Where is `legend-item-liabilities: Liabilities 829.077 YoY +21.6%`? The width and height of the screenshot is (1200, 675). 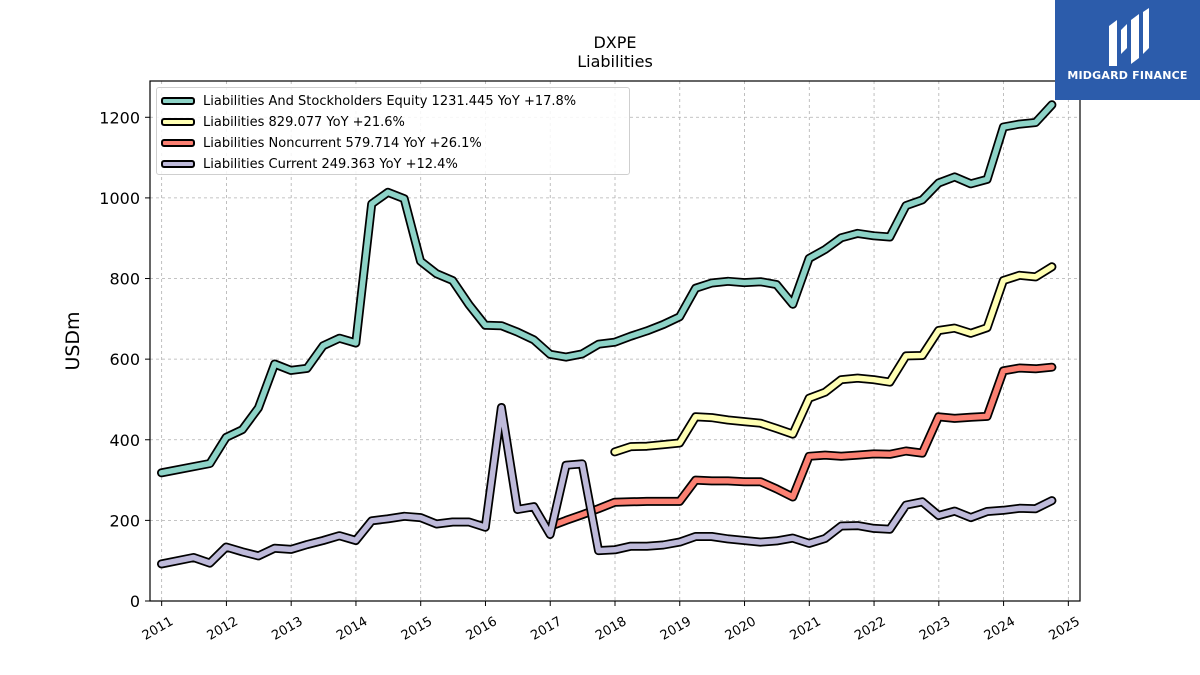
legend-item-liabilities: Liabilities 829.077 YoY +21.6% is located at coordinates (283, 122).